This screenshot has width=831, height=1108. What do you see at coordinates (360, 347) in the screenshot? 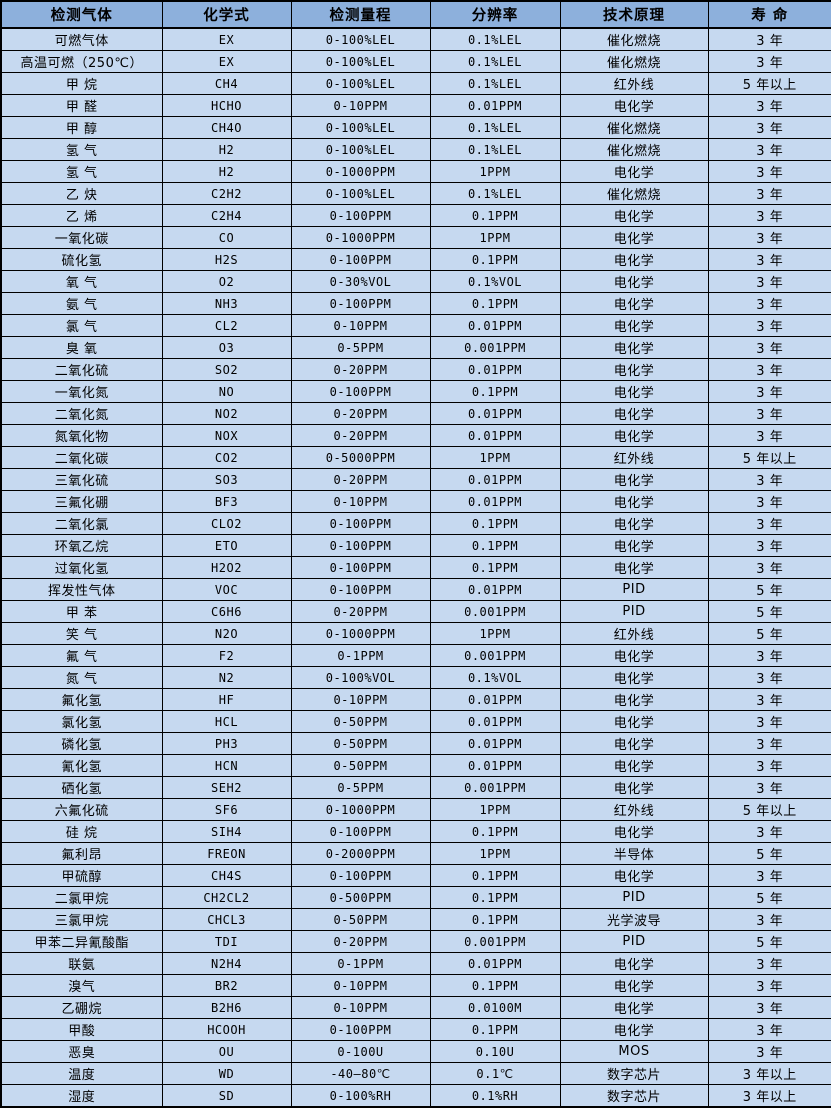
I see `cell-range: 0-5PPM` at bounding box center [360, 347].